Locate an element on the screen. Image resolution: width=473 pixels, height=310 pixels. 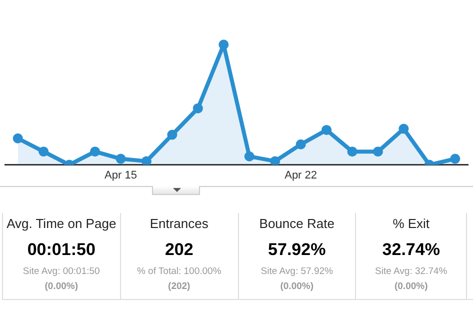
text: 202 is located at coordinates (179, 250).